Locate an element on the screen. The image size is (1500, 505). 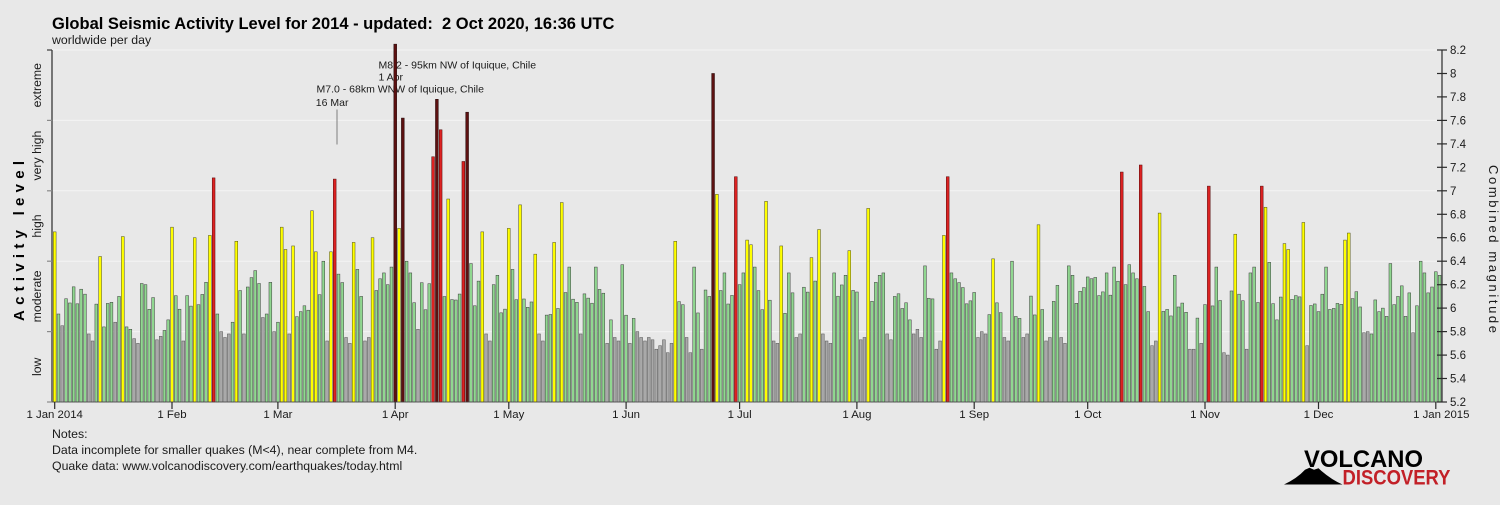
svg-text: 7.4 is located at coordinates (1458, 145).